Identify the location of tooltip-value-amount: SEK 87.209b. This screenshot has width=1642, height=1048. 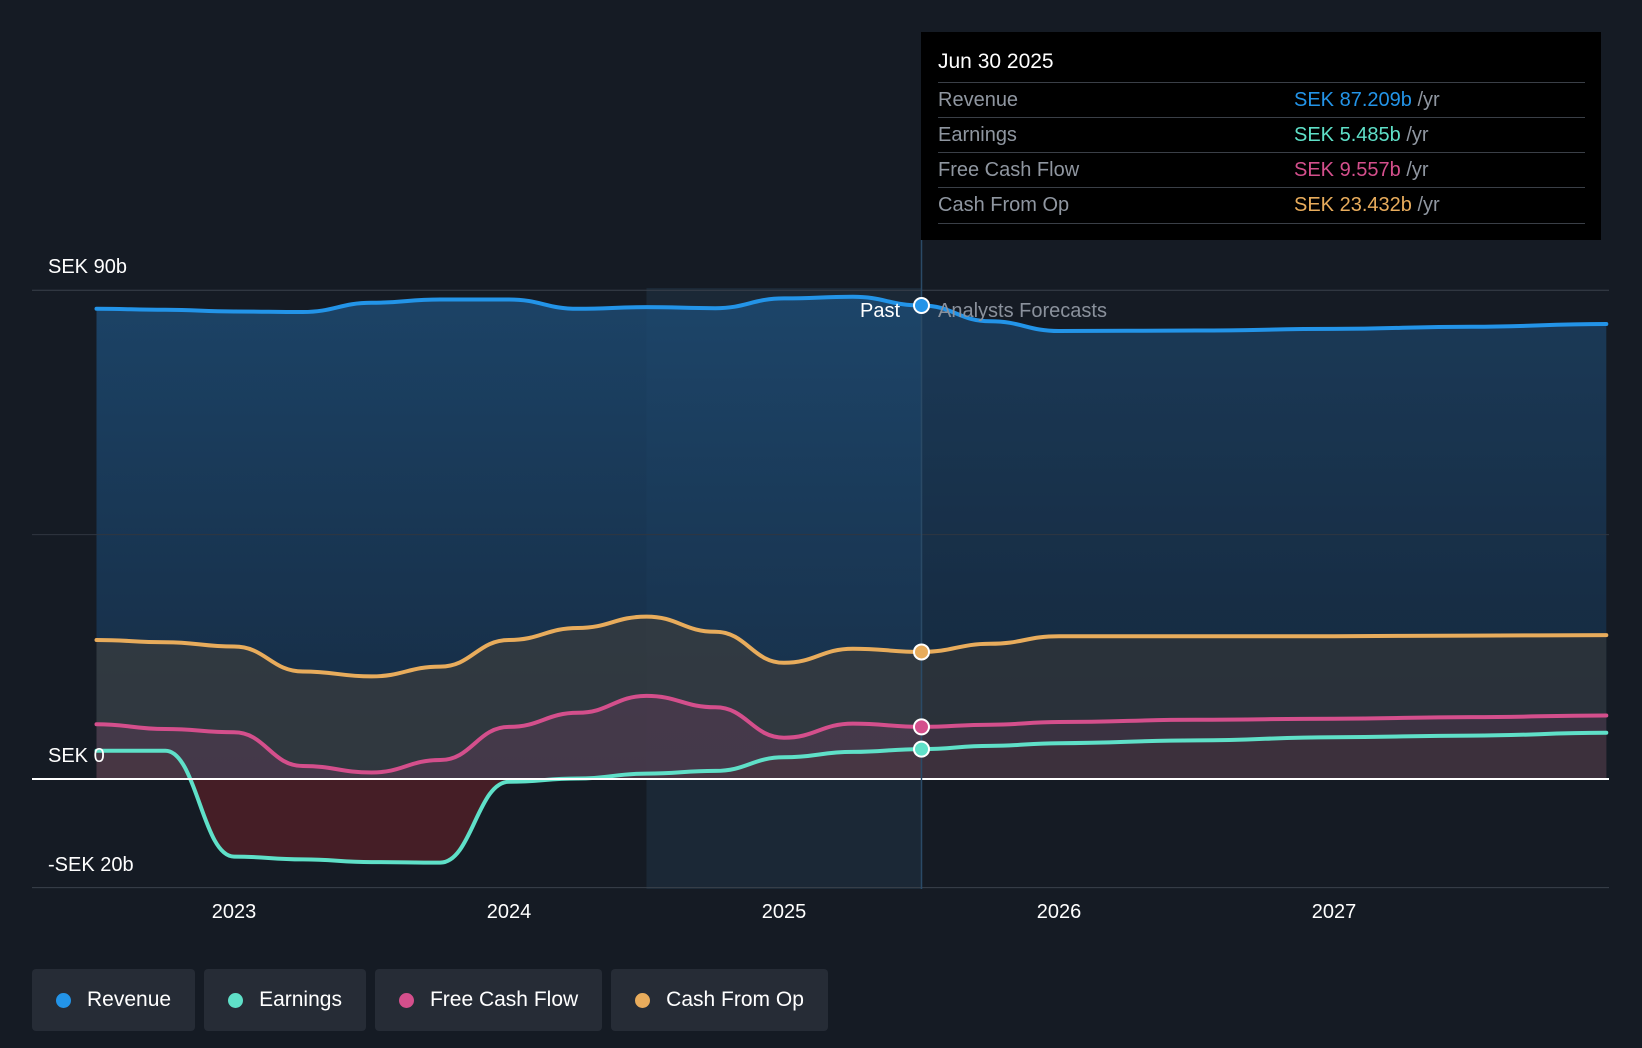
(1353, 100).